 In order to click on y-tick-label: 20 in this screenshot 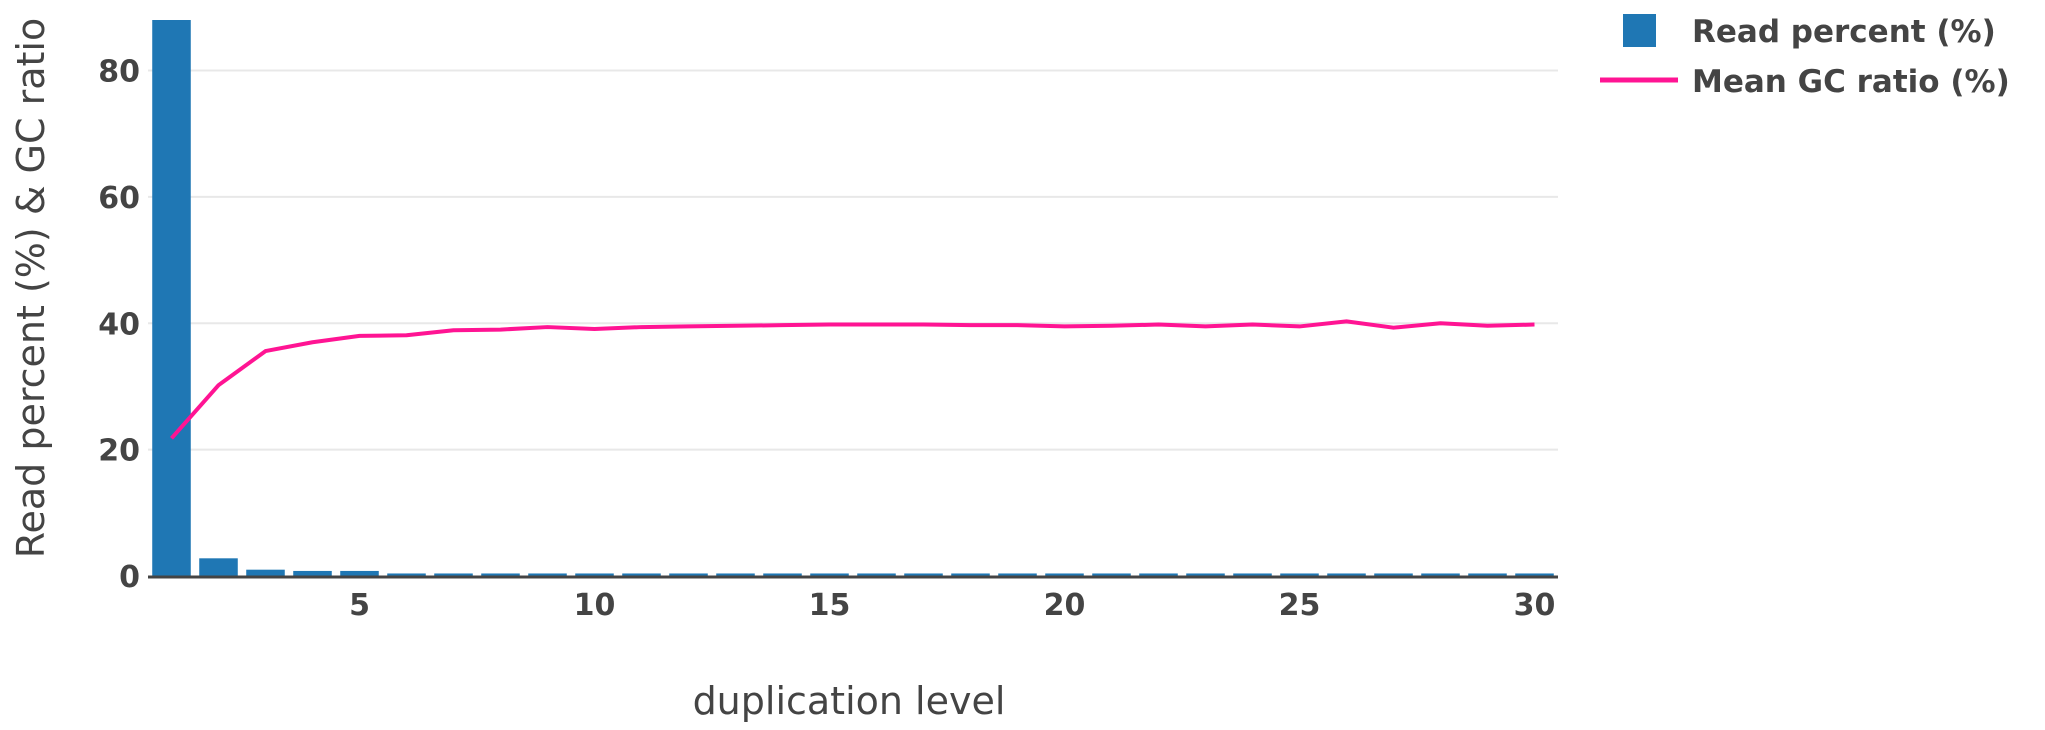, I will do `click(119, 451)`.